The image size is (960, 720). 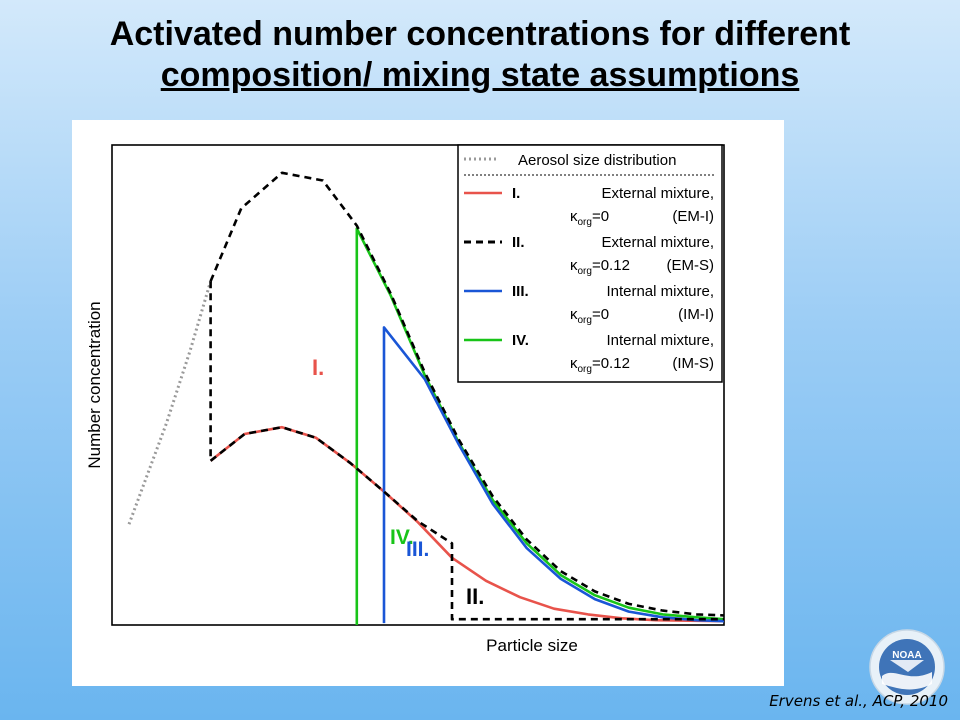 What do you see at coordinates (402, 537) in the screenshot?
I see `annotation-iv: IV.` at bounding box center [402, 537].